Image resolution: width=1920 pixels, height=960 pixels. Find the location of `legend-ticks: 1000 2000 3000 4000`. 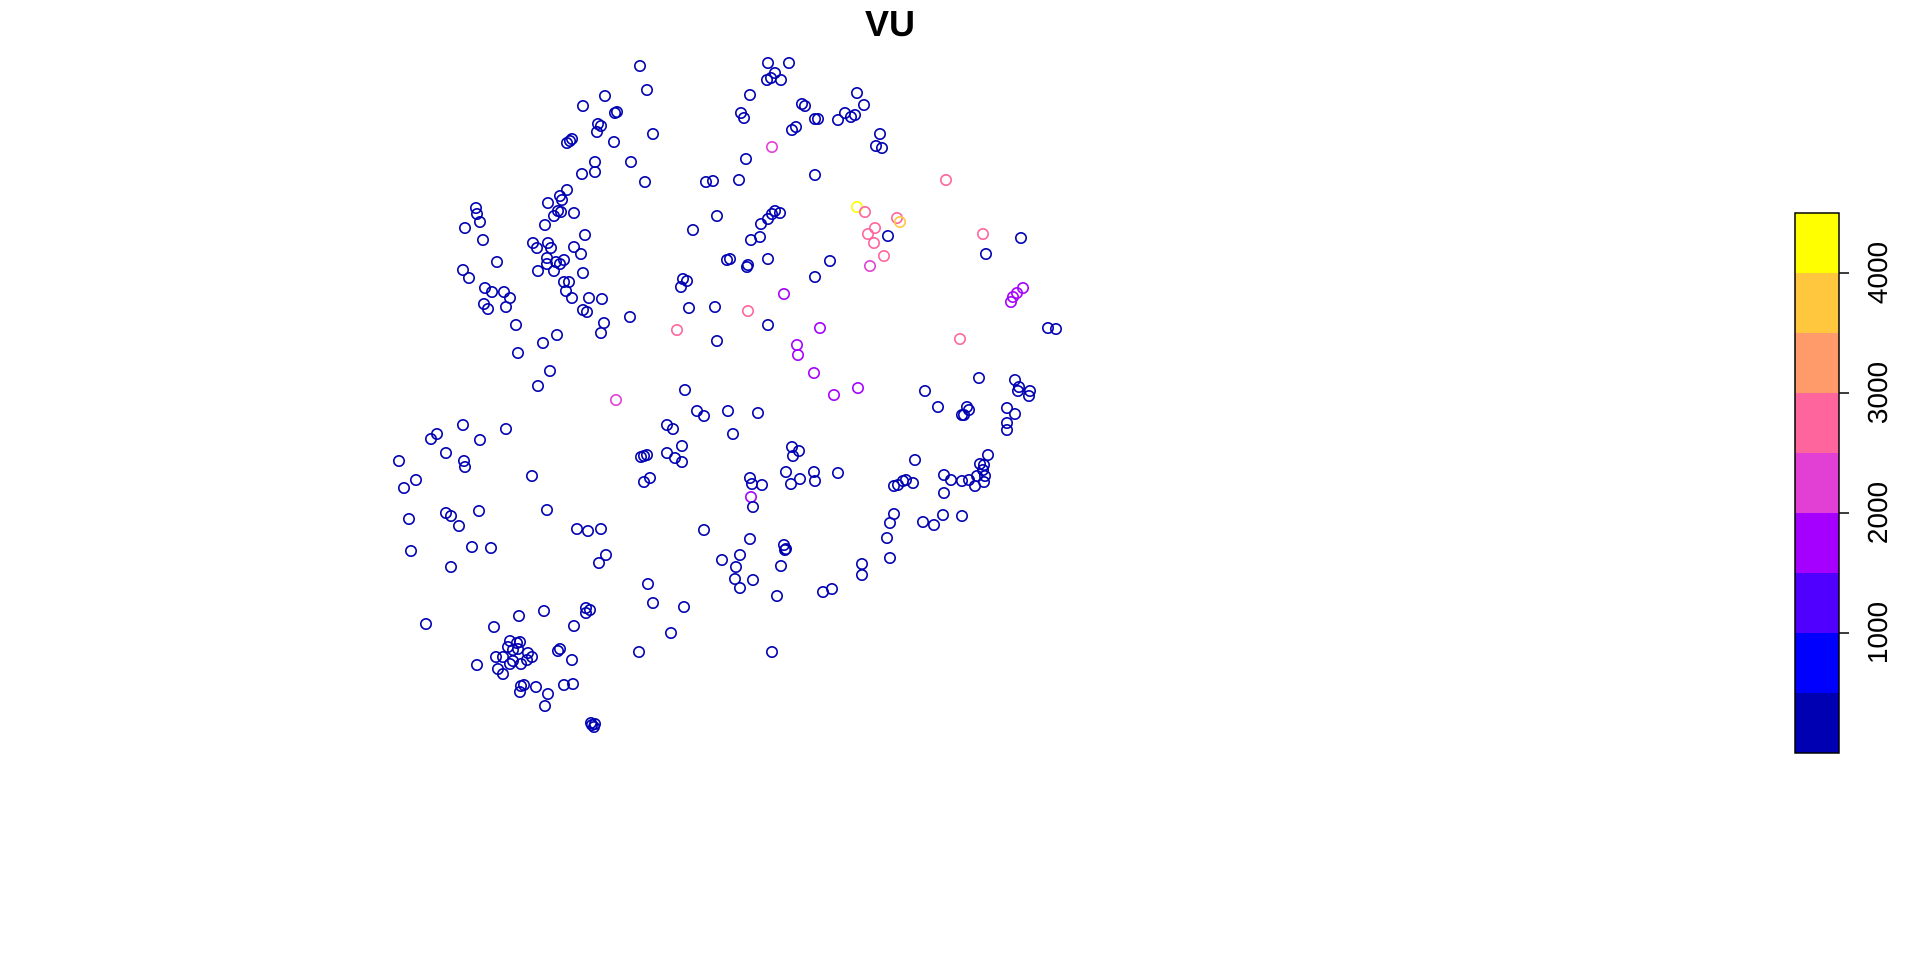

legend-ticks: 1000 2000 3000 4000 is located at coordinates (1866, 453).